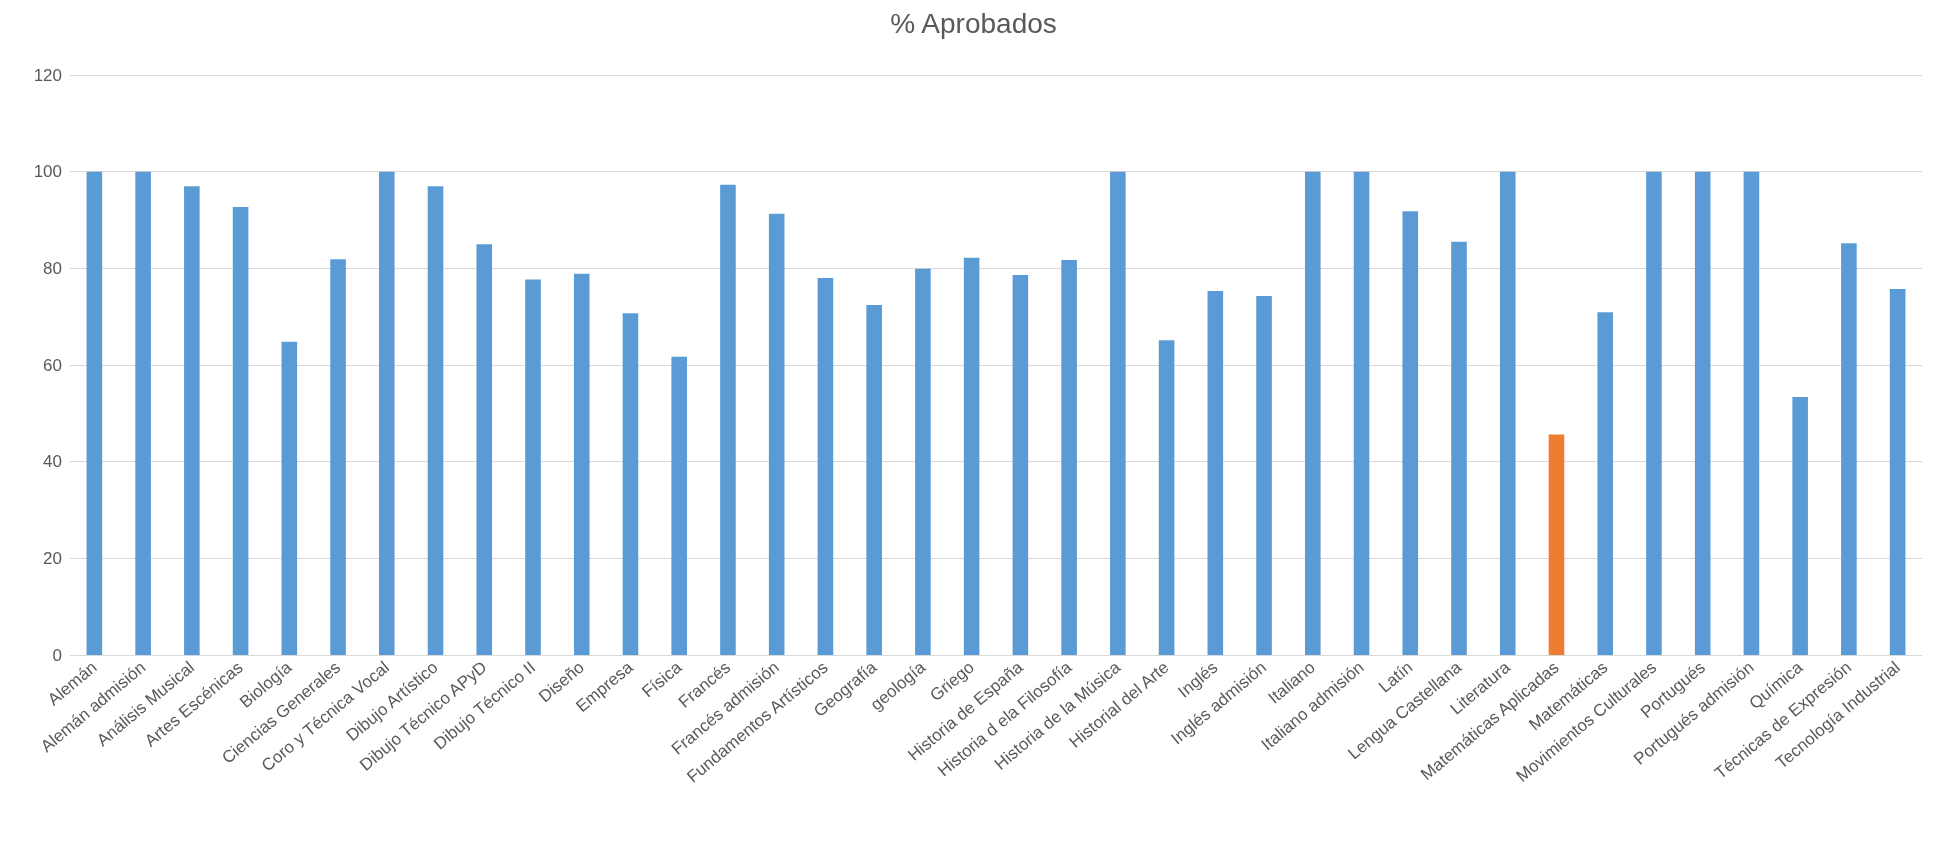 This screenshot has height=855, width=1947. Describe the element at coordinates (52, 462) in the screenshot. I see `y-tick-label: 40` at that location.